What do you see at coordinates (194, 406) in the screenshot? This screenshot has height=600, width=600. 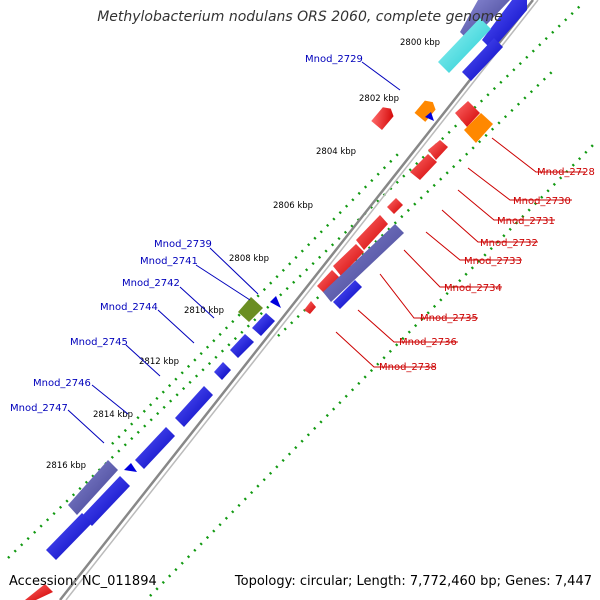 I see `gene-blue-2746a` at bounding box center [194, 406].